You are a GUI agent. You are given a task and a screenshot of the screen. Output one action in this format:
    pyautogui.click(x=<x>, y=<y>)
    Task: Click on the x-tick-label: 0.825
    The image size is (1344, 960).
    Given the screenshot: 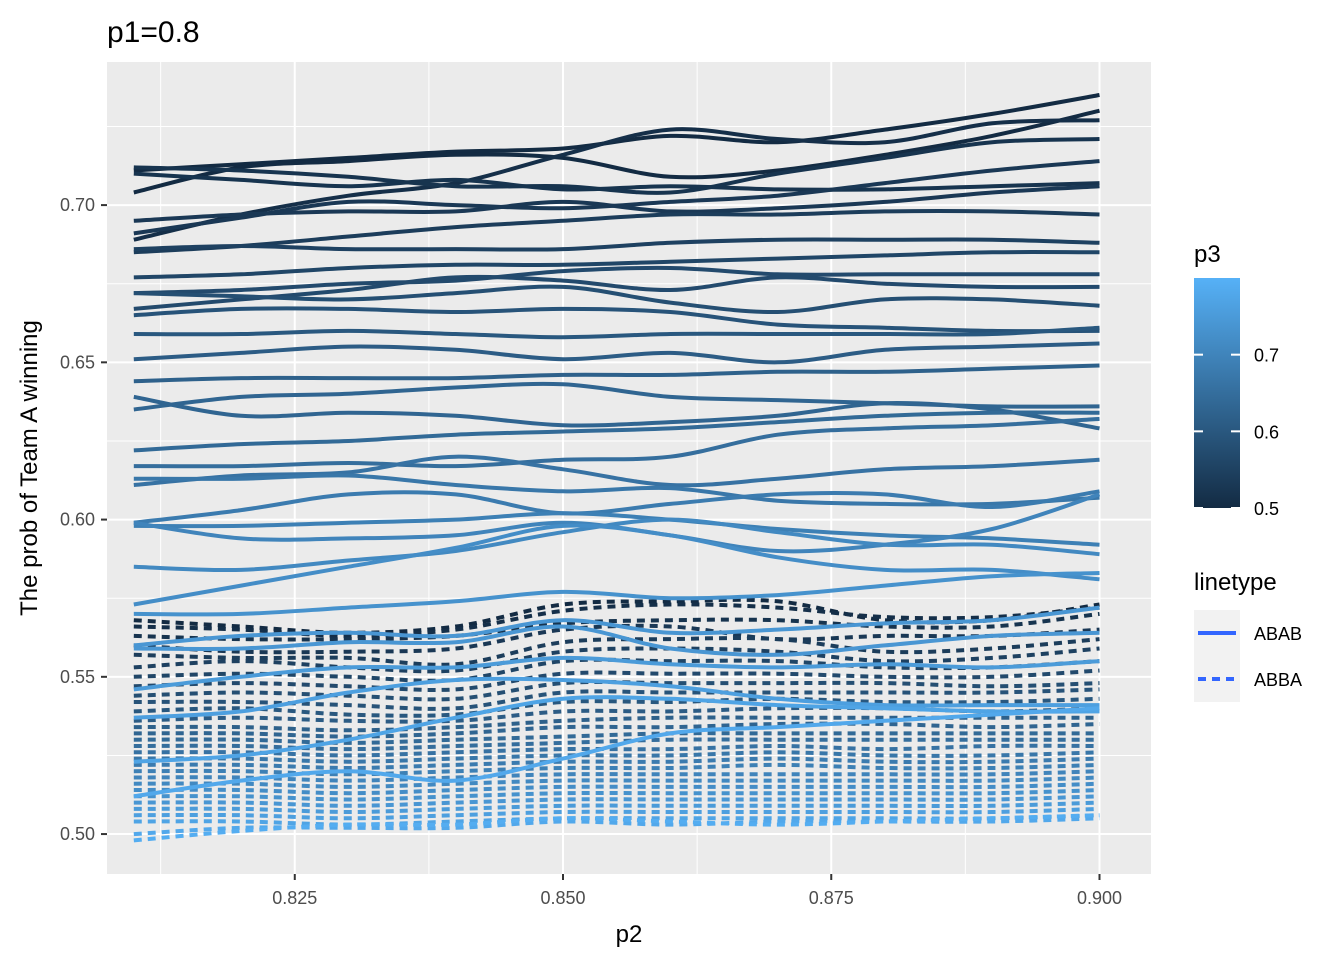 What is the action you would take?
    pyautogui.click(x=294, y=898)
    